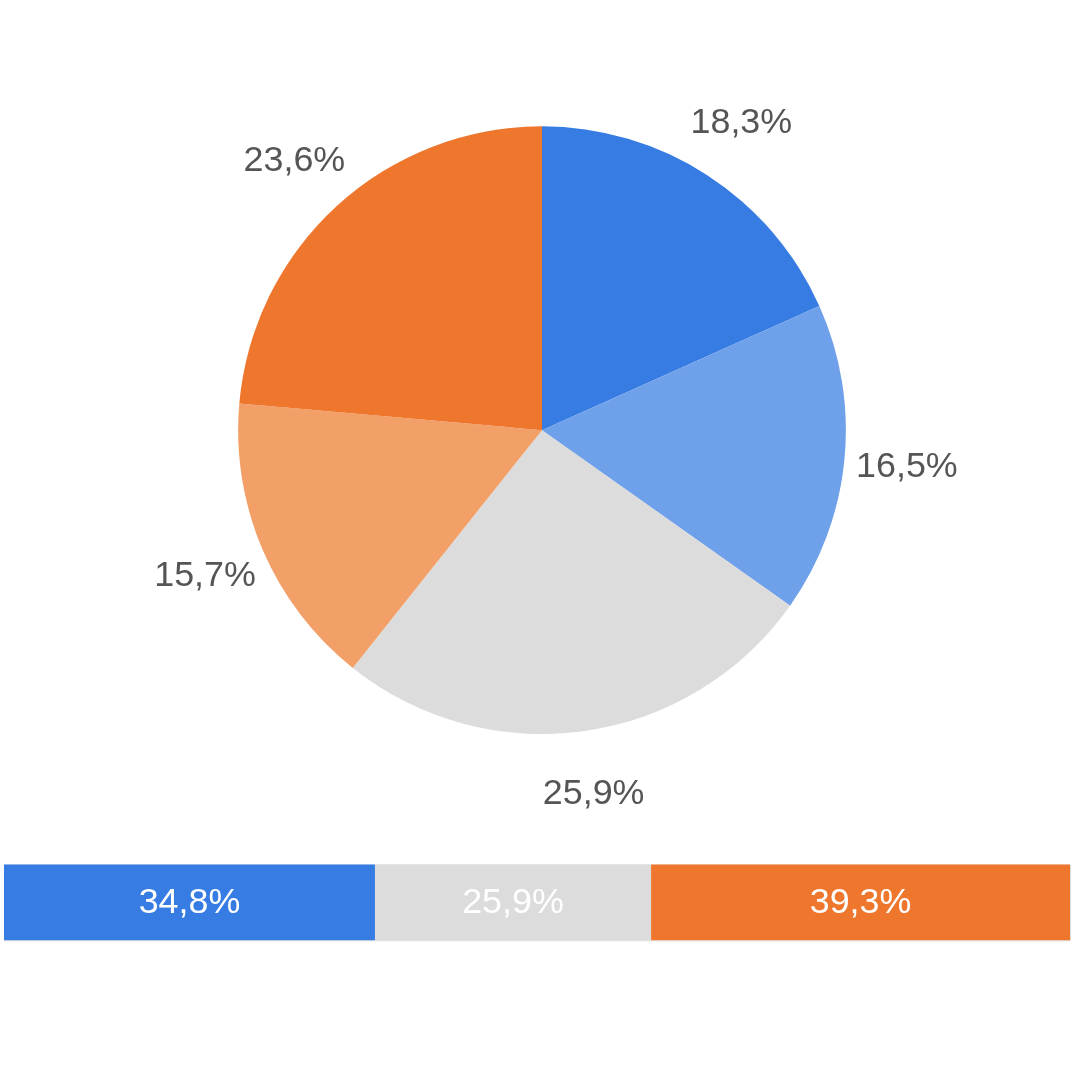  Describe the element at coordinates (205, 573) in the screenshot. I see `data-label: 15,7%` at that location.